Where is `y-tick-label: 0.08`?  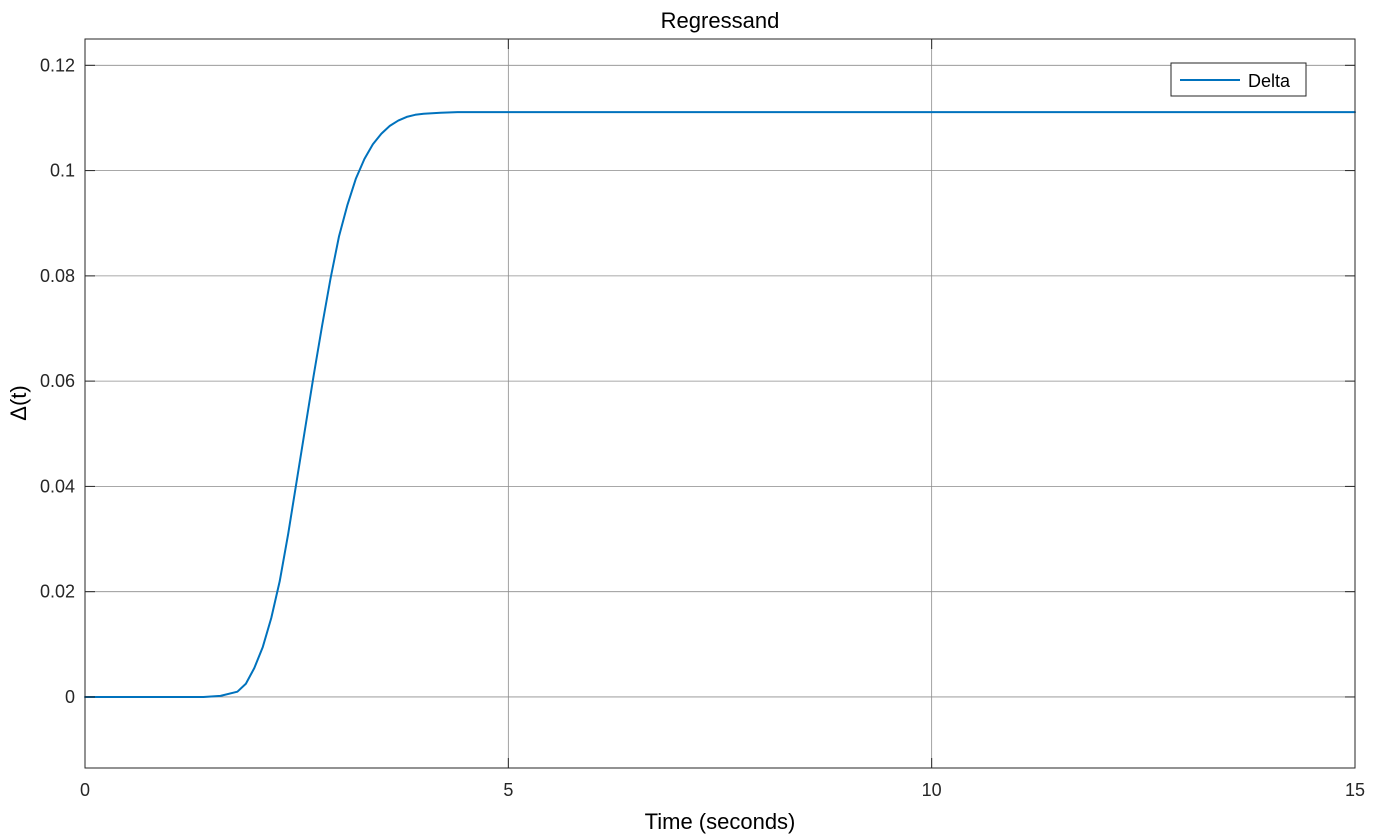 y-tick-label: 0.08 is located at coordinates (57, 276).